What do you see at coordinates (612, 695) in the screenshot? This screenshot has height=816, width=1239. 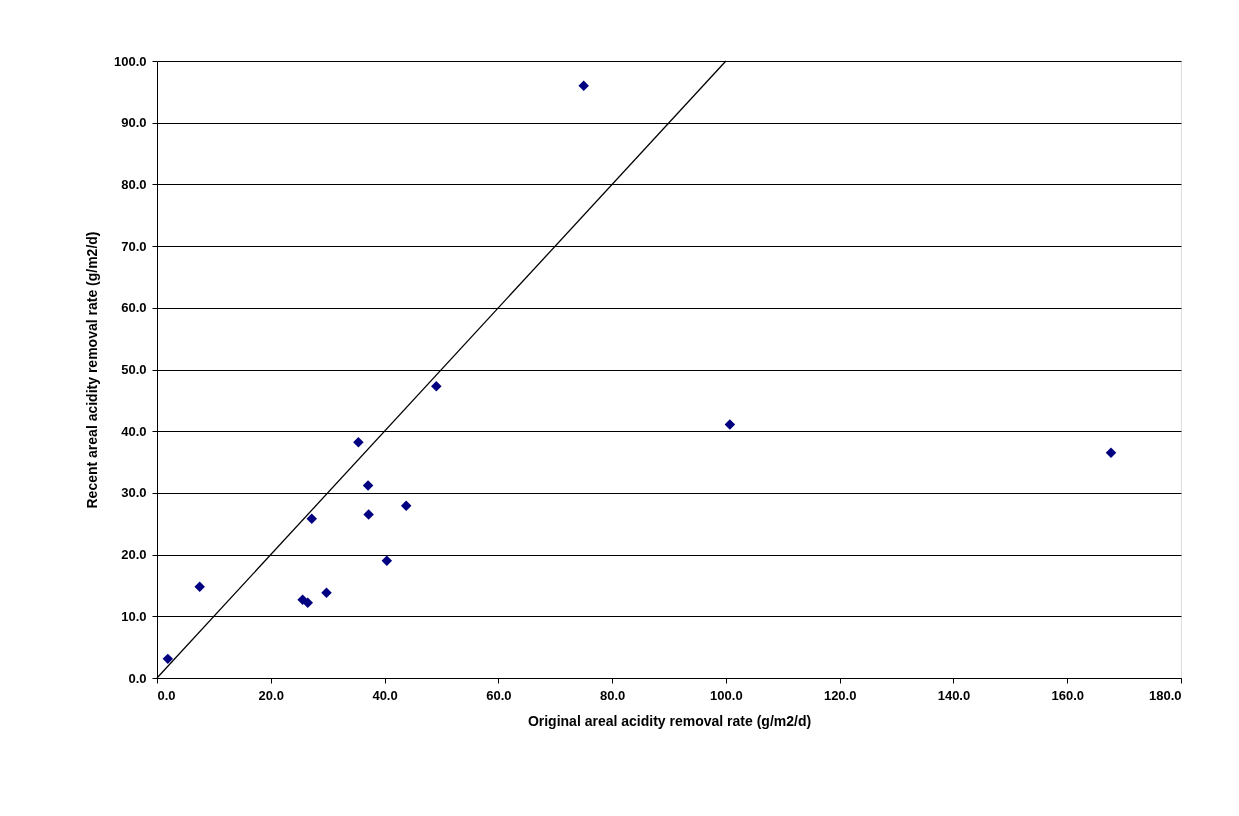 I see `x-tick-label: 80.0` at bounding box center [612, 695].